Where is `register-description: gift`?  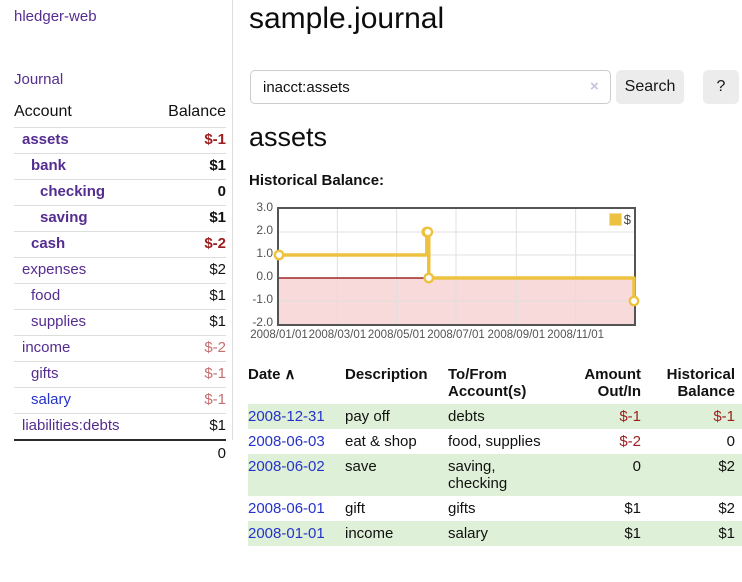
register-description: gift is located at coordinates (355, 508).